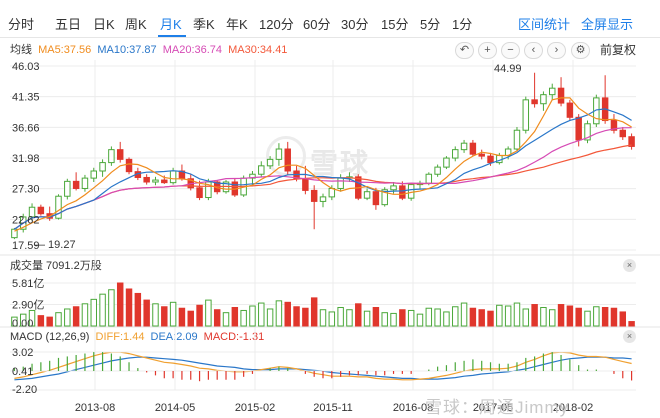 The width and height of the screenshot is (660, 418). What do you see at coordinates (21, 24) in the screenshot?
I see `tab-minute: 分时` at bounding box center [21, 24].